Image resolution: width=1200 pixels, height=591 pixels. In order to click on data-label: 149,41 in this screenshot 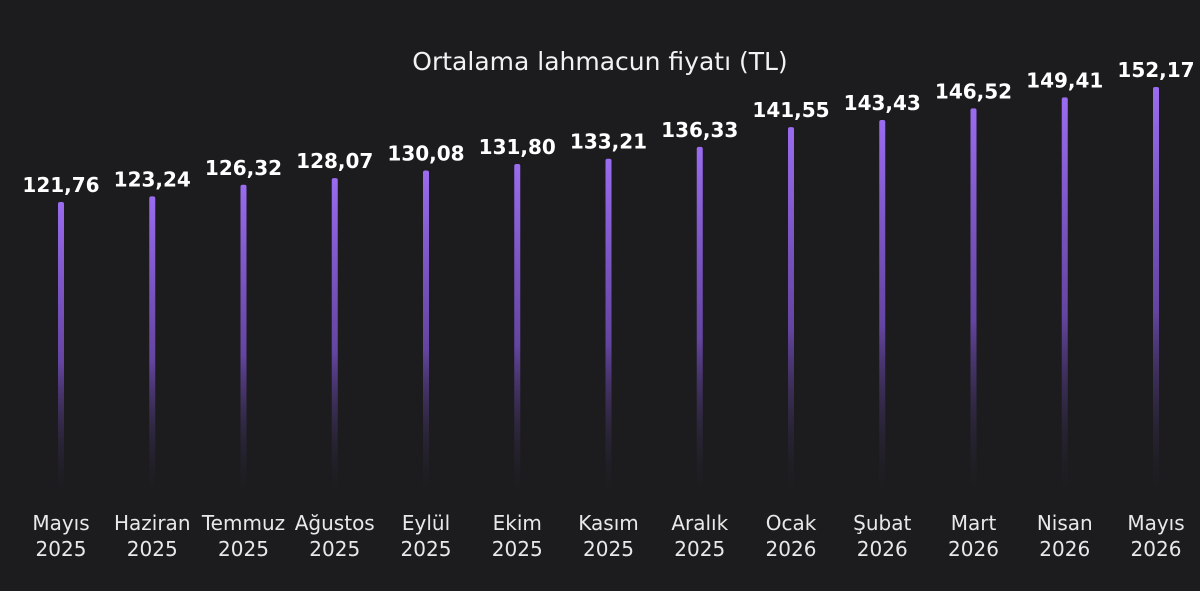, I will do `click(1064, 80)`.